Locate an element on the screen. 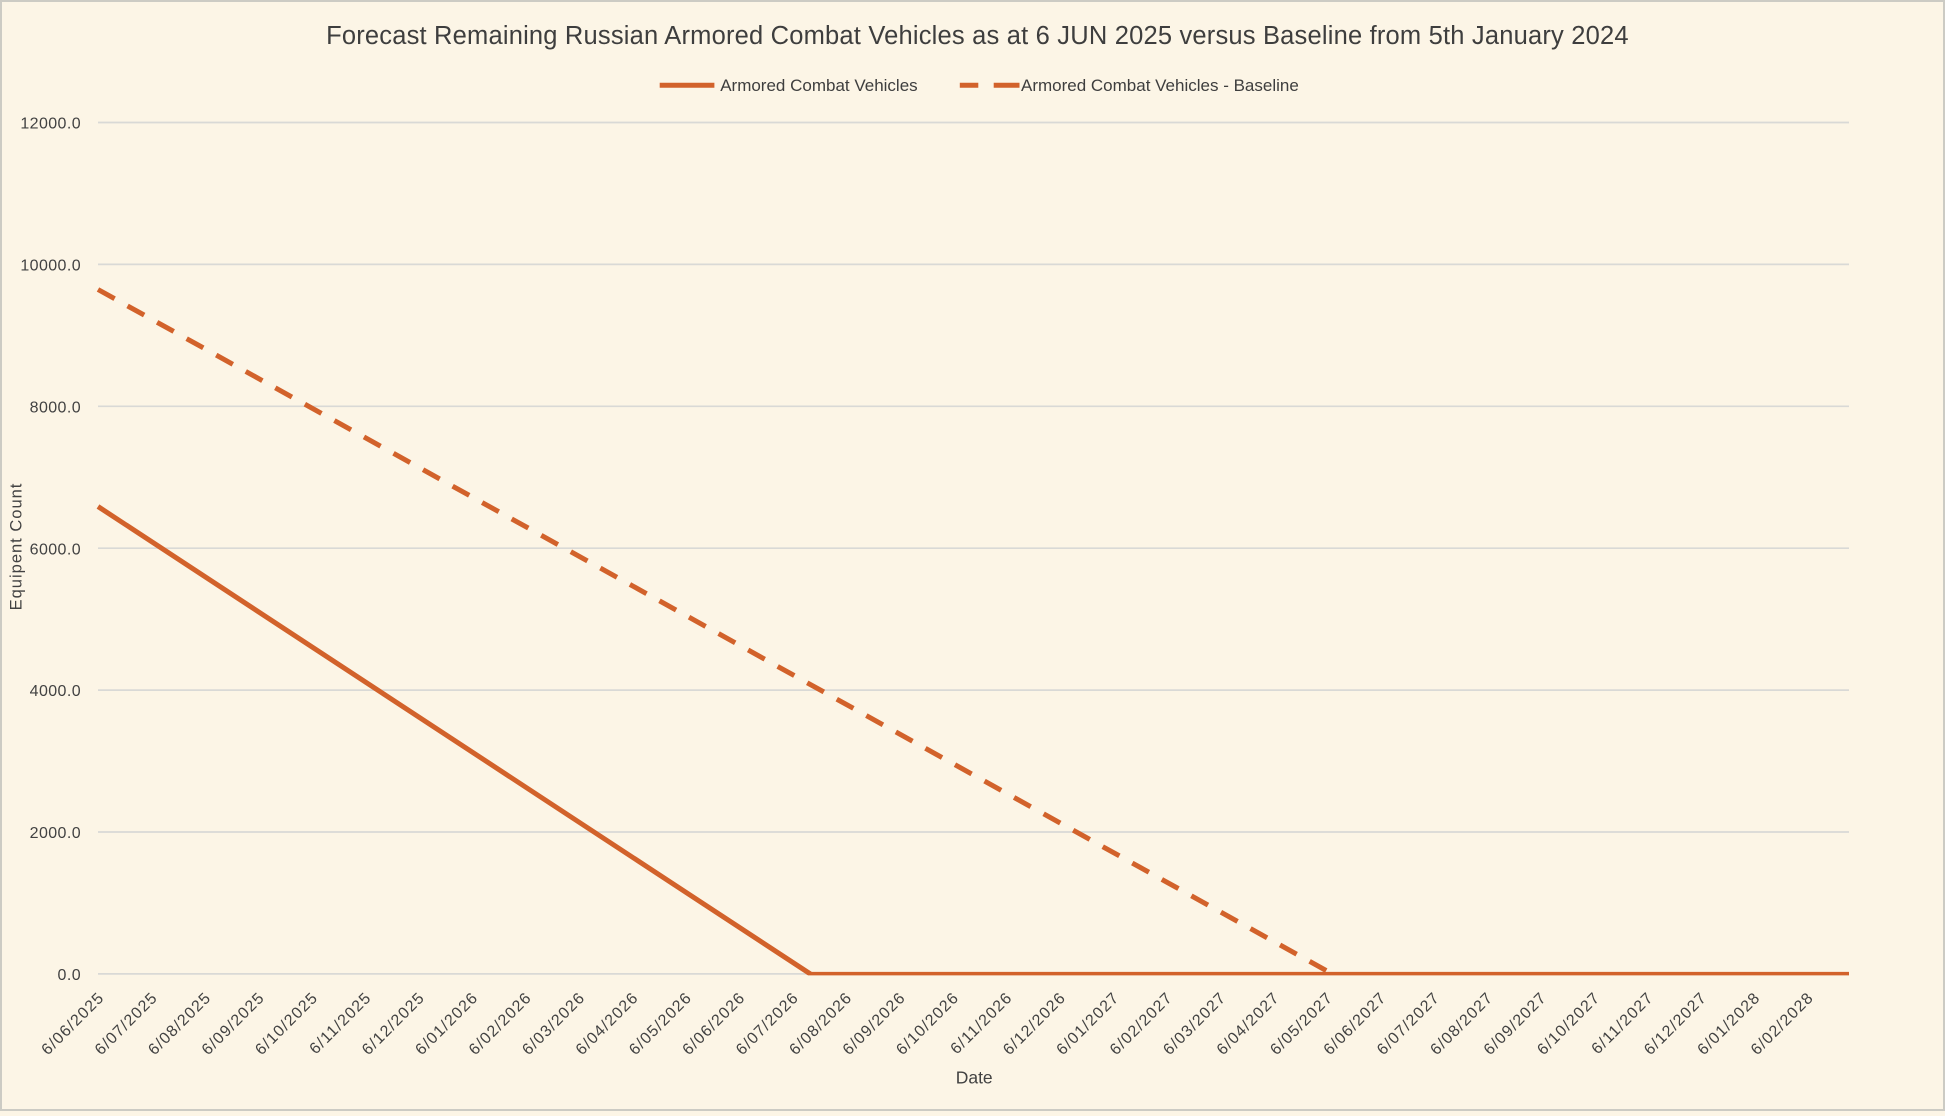 The image size is (1945, 1116). svg-text: Equipent Count is located at coordinates (17, 547).